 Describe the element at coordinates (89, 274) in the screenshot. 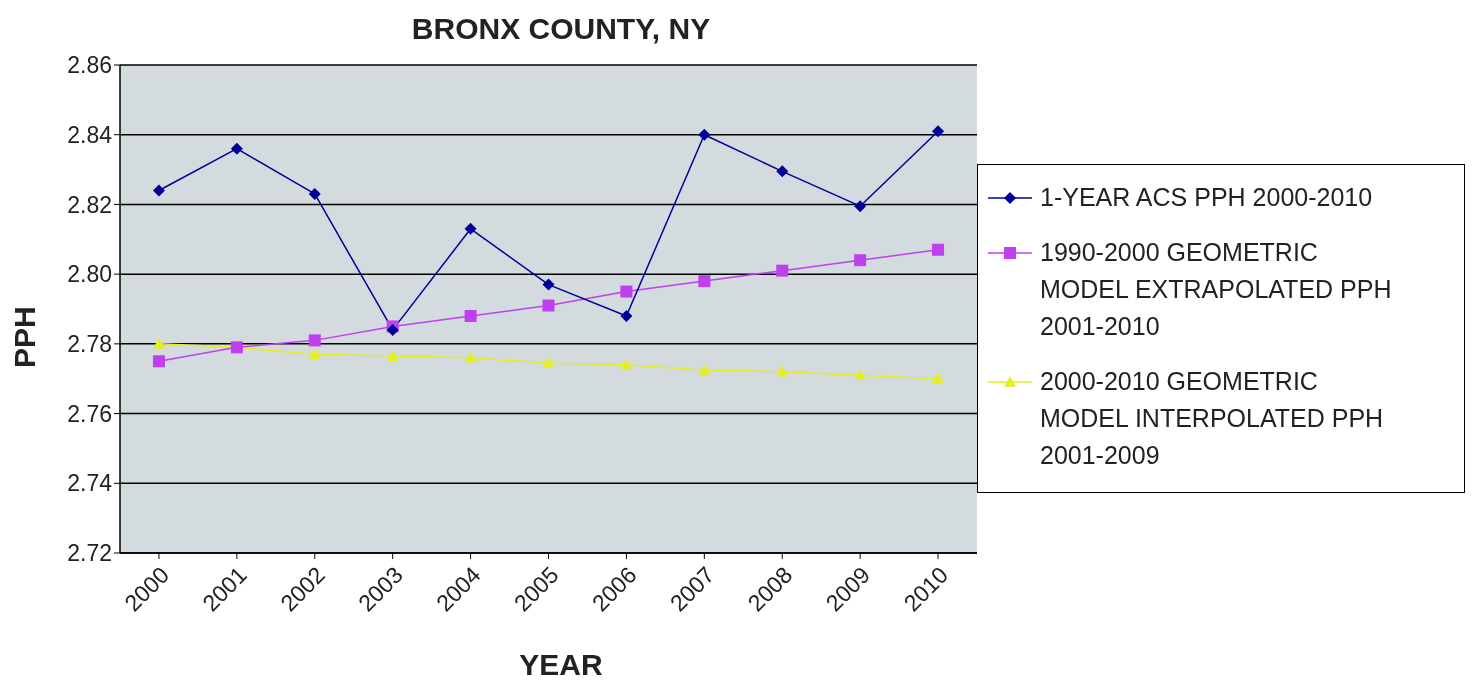

I see `y-tick-label: 2.80` at that location.